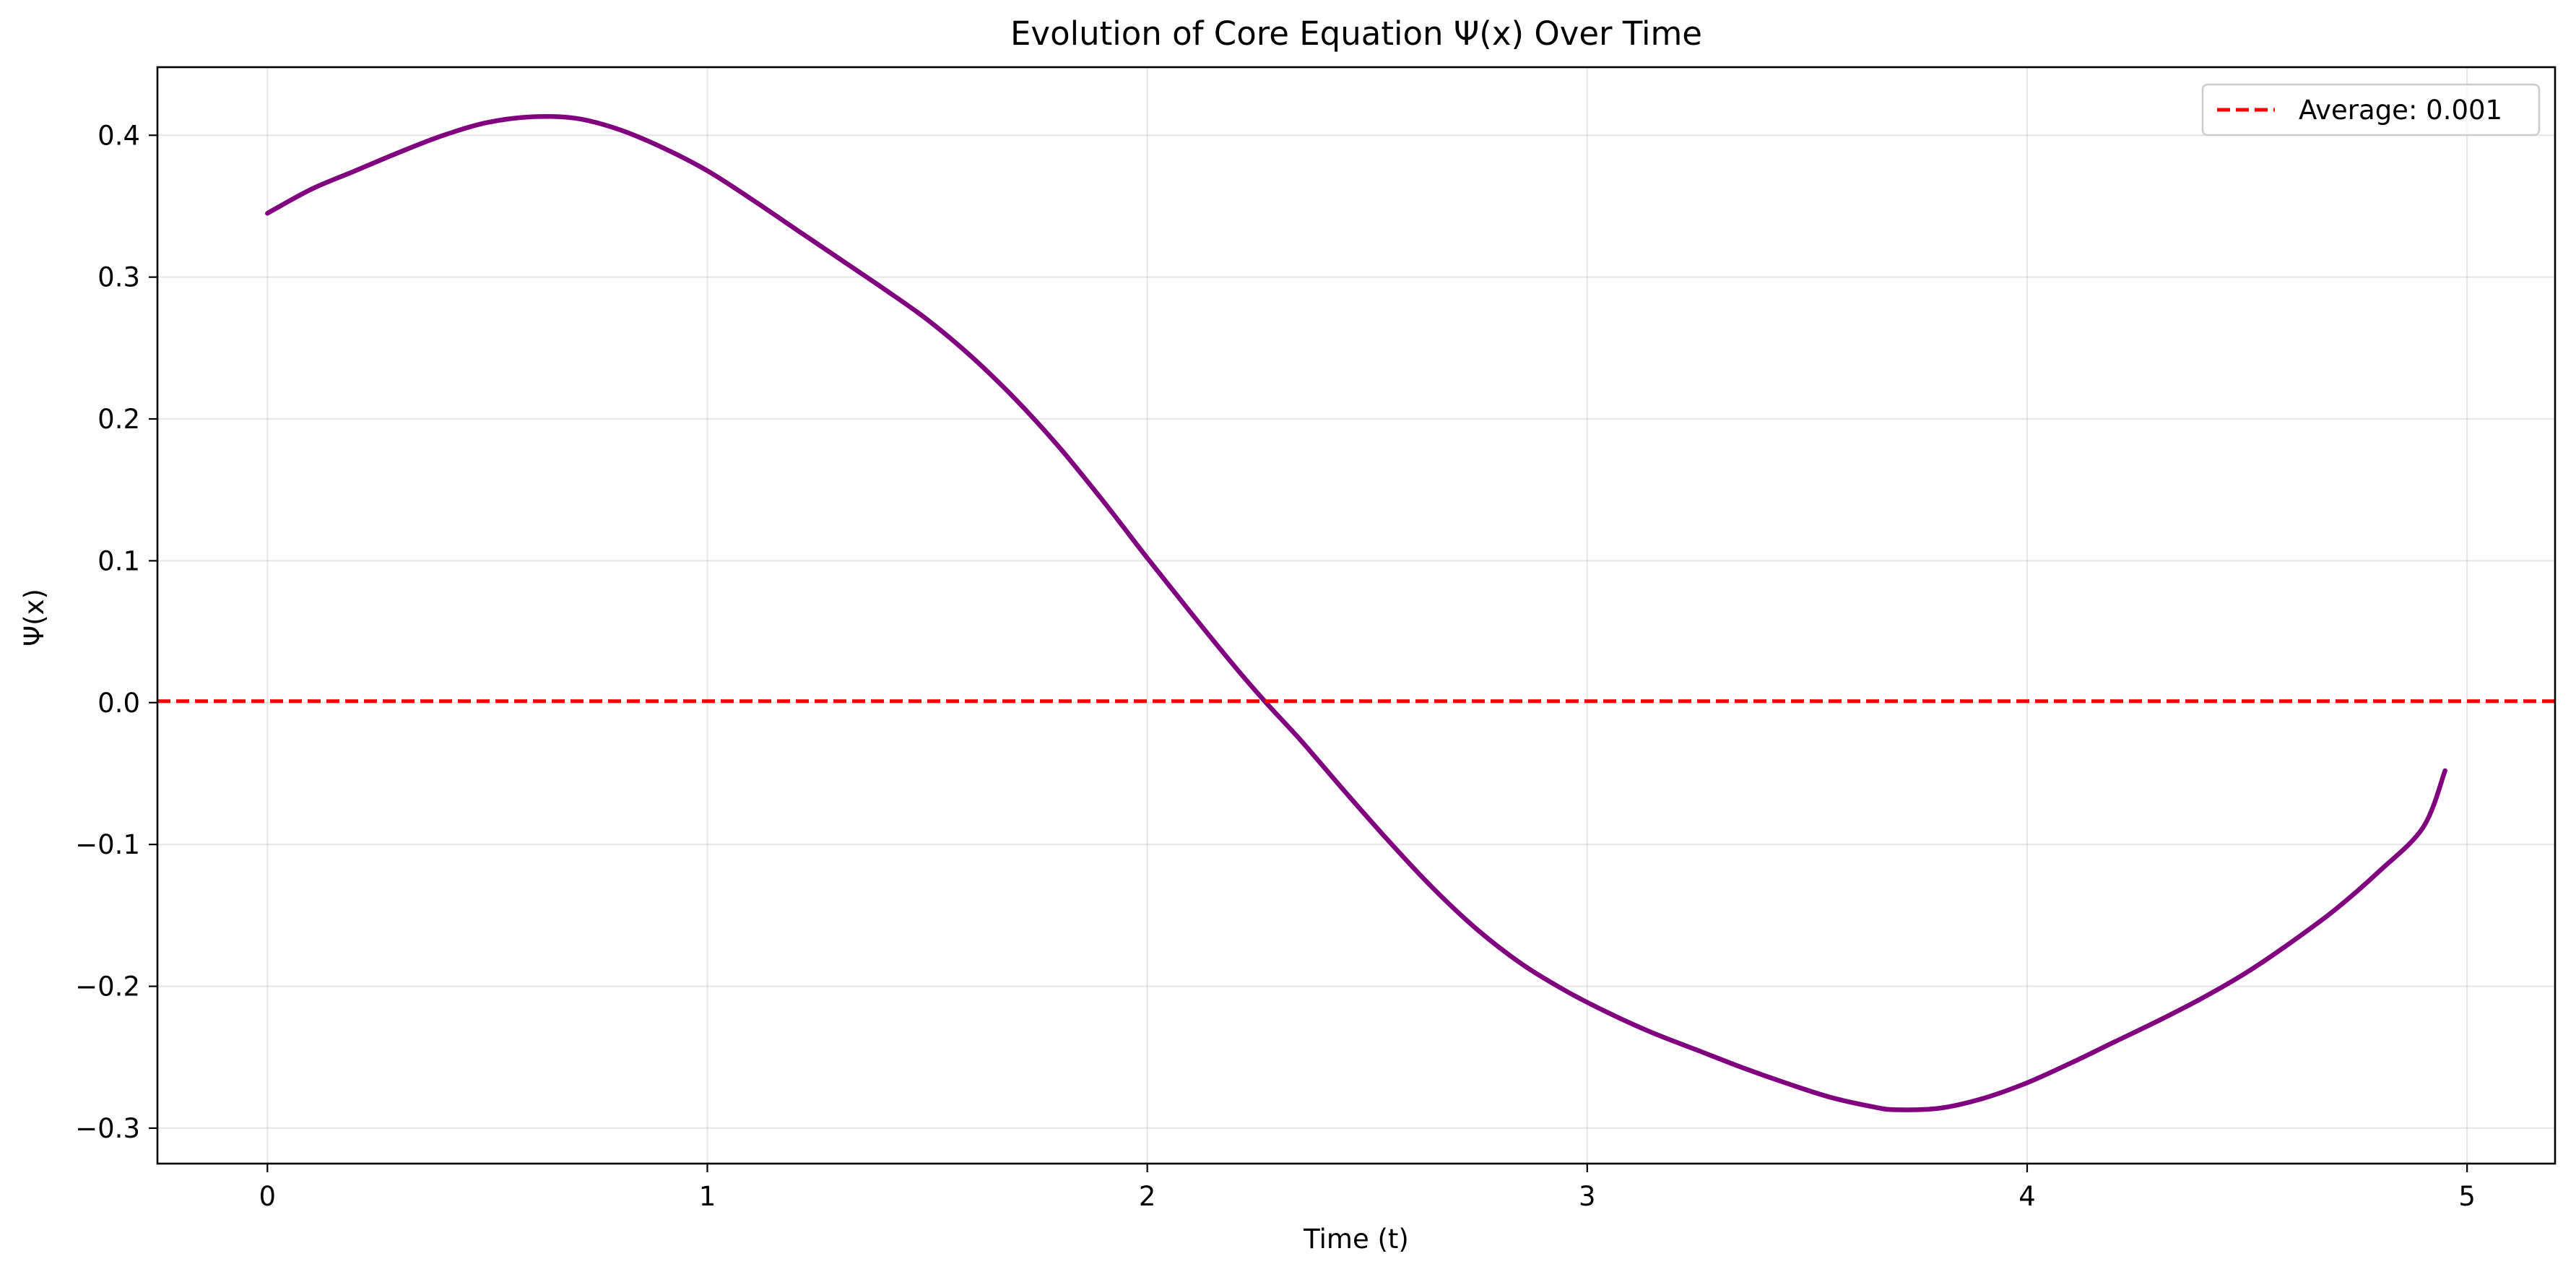 This screenshot has width=2576, height=1277. Describe the element at coordinates (118, 419) in the screenshot. I see `y-tick-label: 0.2` at that location.